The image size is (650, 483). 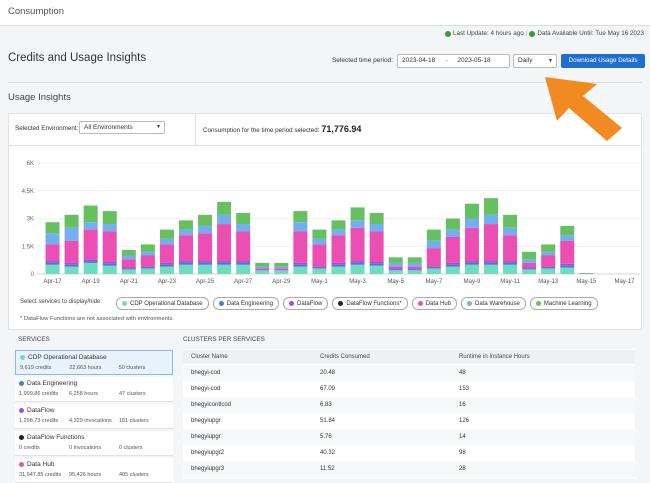 I want to click on table-cell: 5.76, so click(x=326, y=437).